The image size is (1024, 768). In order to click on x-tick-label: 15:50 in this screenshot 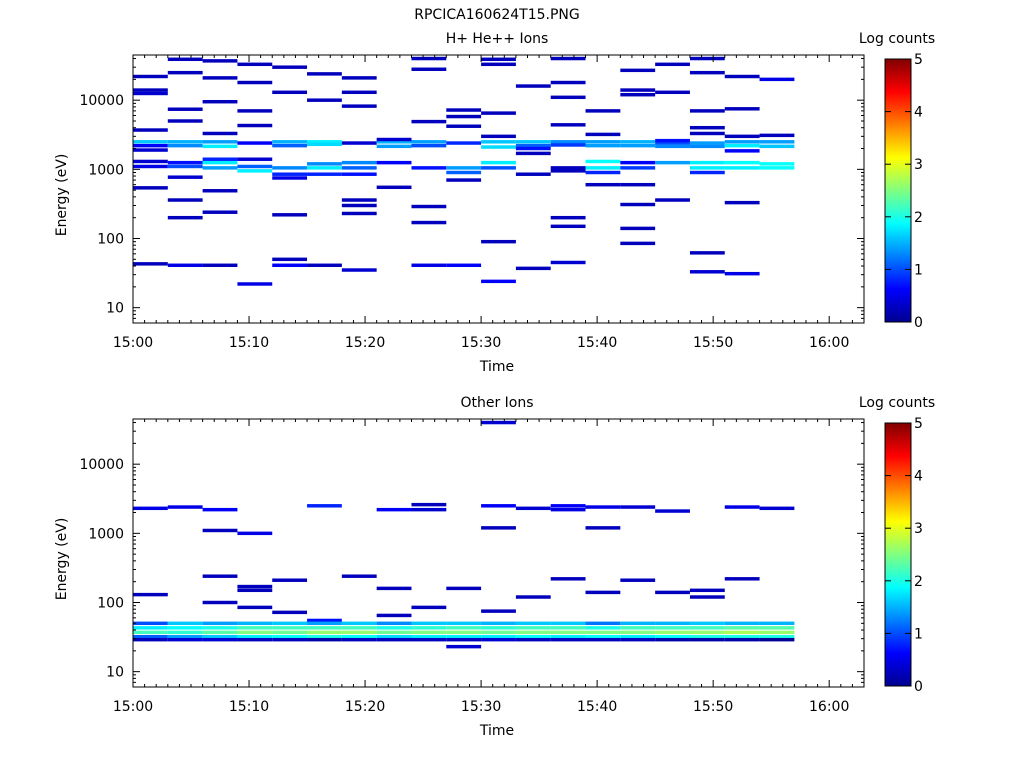, I will do `click(713, 343)`.